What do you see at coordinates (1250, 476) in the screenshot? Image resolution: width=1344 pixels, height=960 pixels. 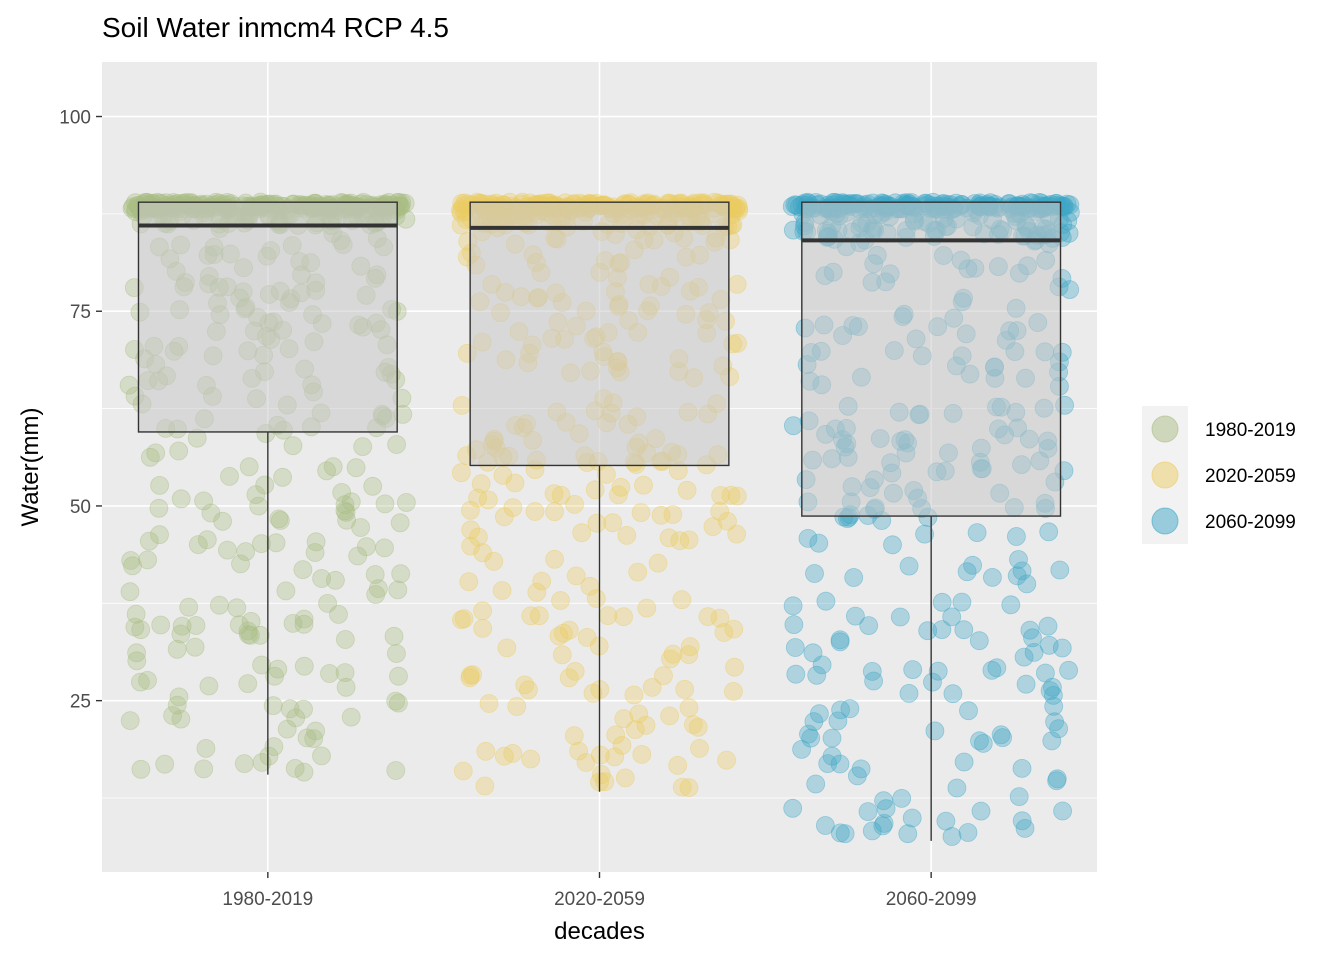 I see `legend-label: 2020-2059` at bounding box center [1250, 476].